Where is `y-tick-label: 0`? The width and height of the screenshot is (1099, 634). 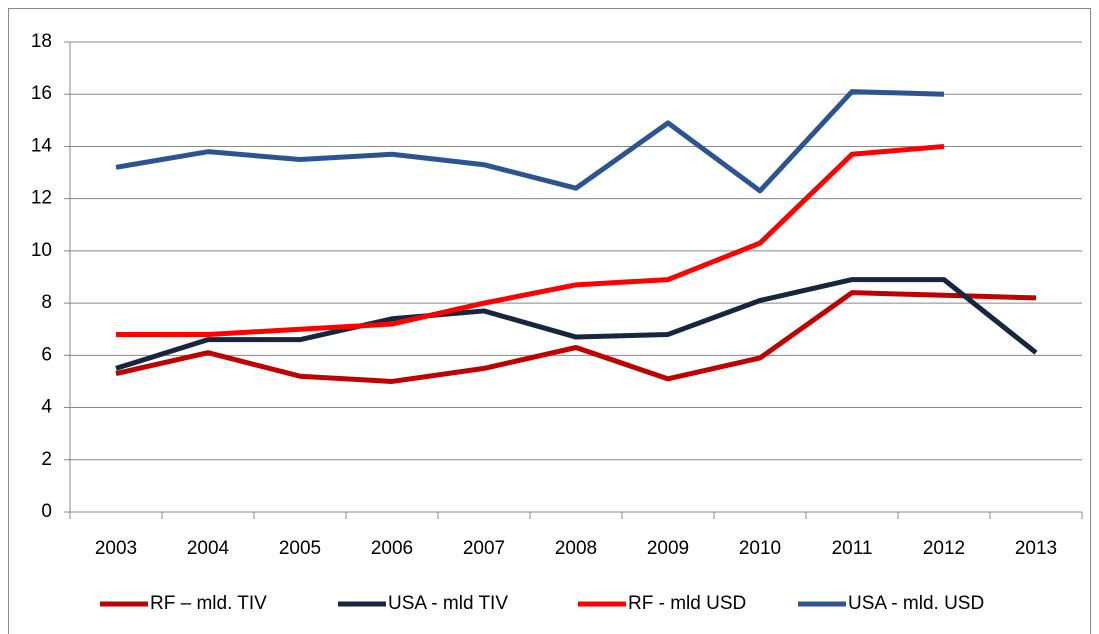 y-tick-label: 0 is located at coordinates (46, 511).